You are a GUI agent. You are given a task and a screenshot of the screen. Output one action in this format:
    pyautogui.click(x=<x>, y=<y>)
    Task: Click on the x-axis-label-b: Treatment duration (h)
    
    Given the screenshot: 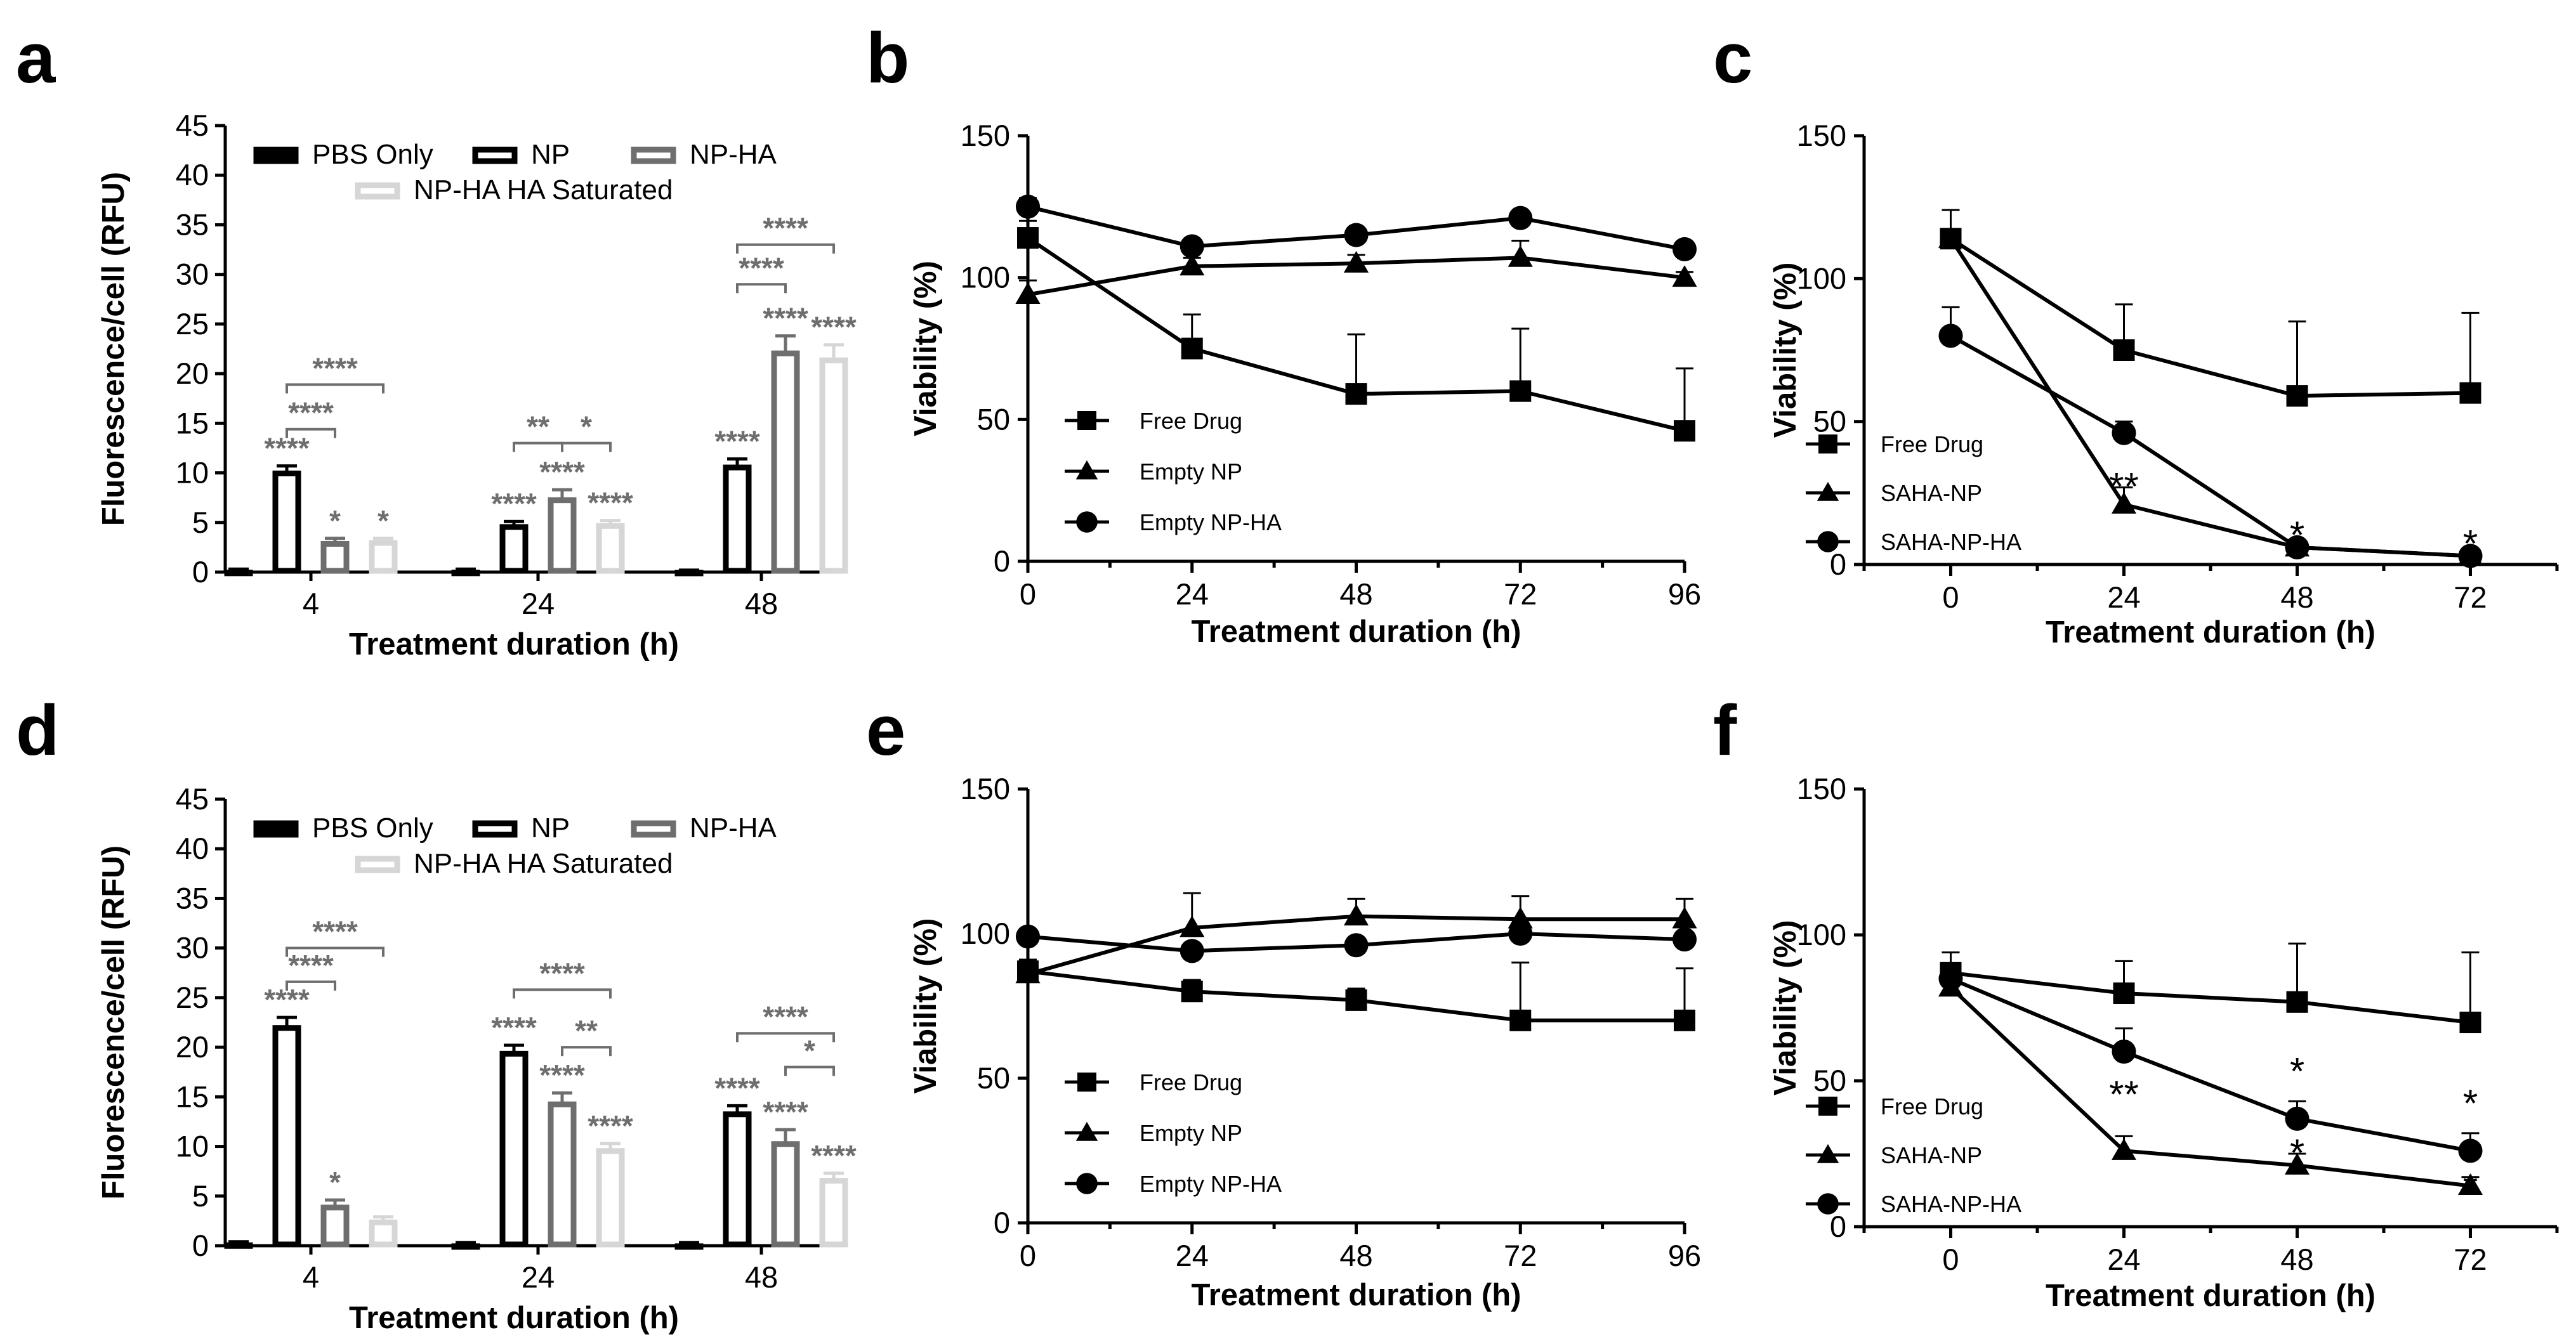 What is the action you would take?
    pyautogui.click(x=1356, y=632)
    